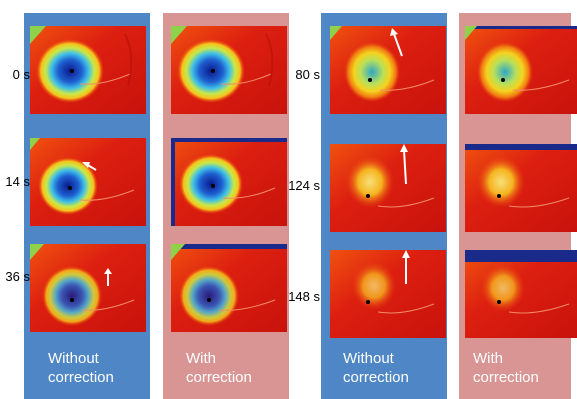 The image size is (577, 399). I want to click on thermal-image-14s-with, so click(229, 182).